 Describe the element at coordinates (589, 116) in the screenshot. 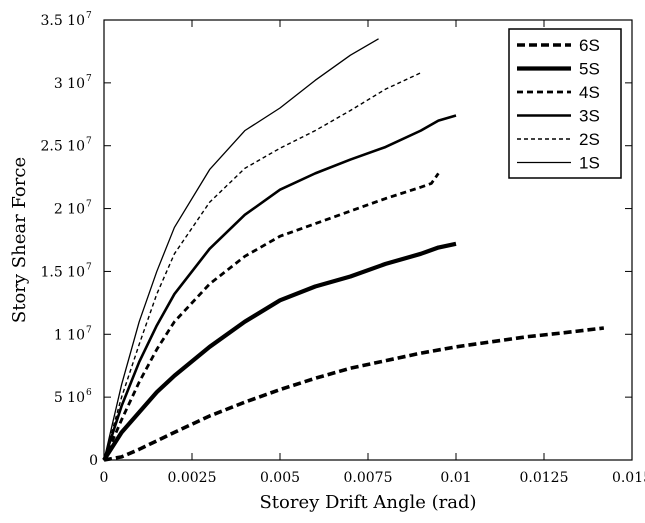

I see `legend-label-3s: 3S` at that location.